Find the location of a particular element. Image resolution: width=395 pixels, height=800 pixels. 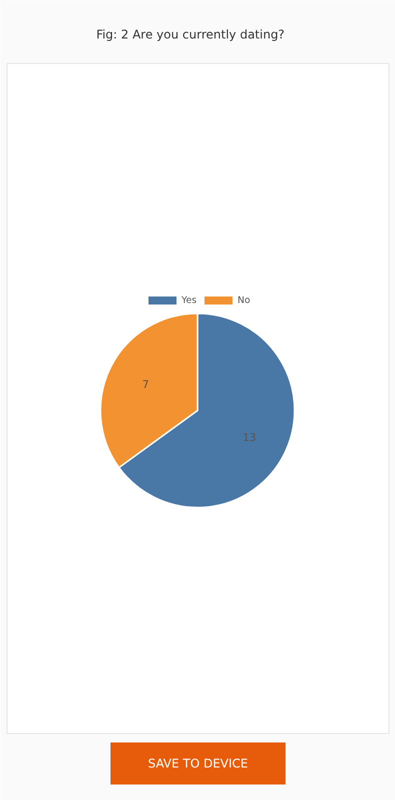

legend-label: No is located at coordinates (244, 300).